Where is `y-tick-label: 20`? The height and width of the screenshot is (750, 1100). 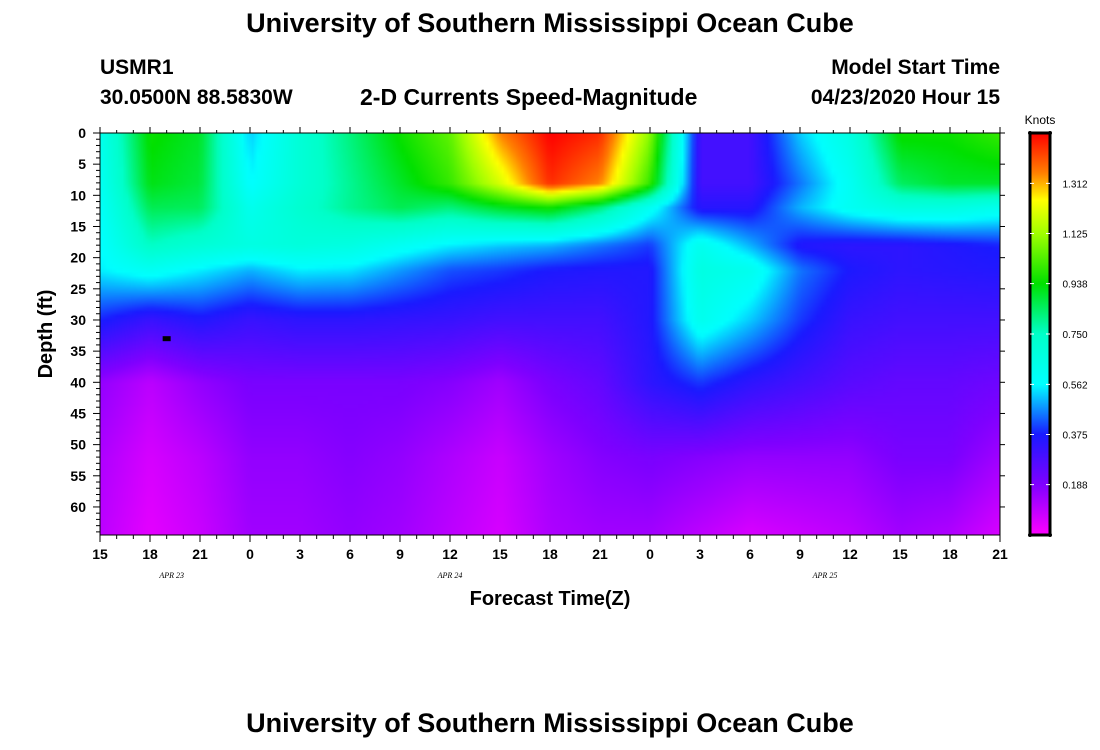
y-tick-label: 20 is located at coordinates (78, 258).